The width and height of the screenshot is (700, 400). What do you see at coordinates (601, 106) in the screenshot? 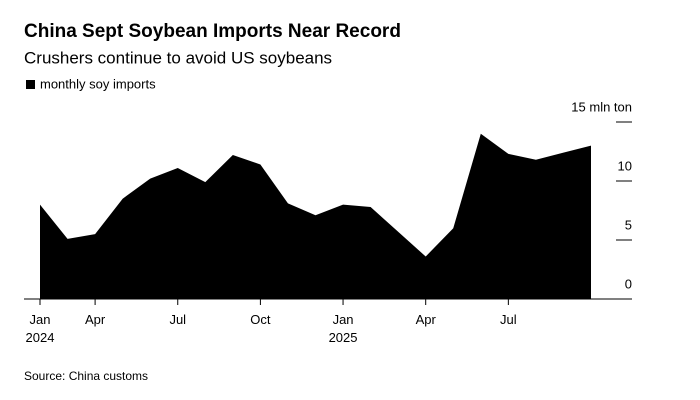
I see `y-tick-label: 15 mln ton` at bounding box center [601, 106].